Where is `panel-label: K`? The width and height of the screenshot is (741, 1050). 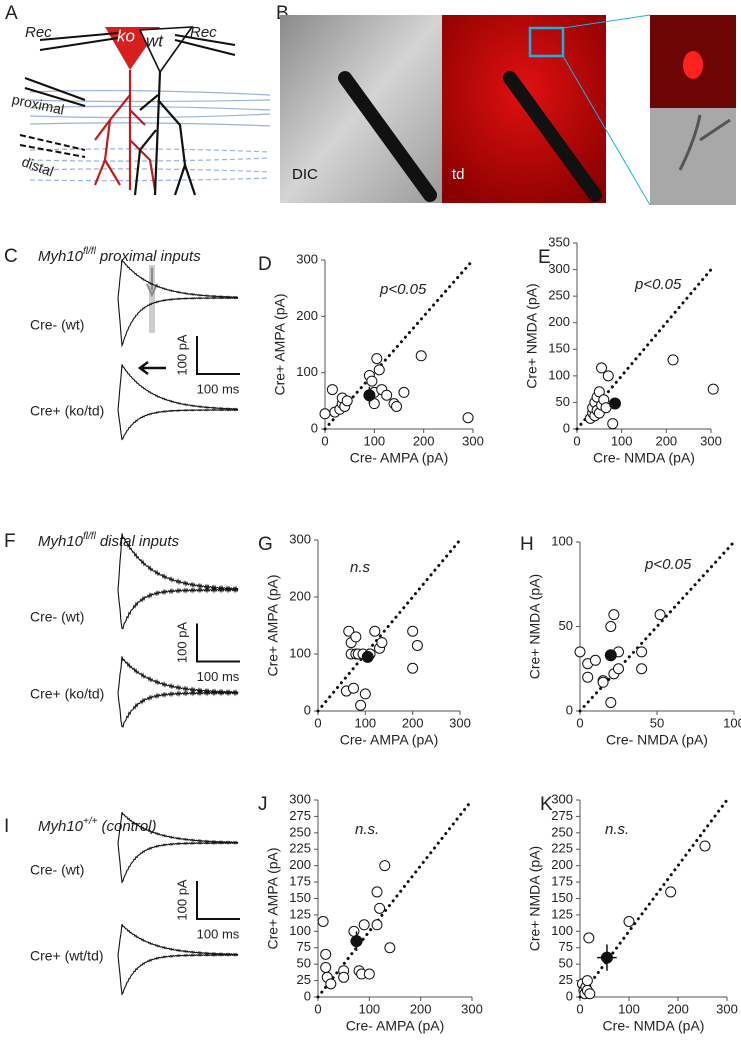
panel-label: K is located at coordinates (546, 804).